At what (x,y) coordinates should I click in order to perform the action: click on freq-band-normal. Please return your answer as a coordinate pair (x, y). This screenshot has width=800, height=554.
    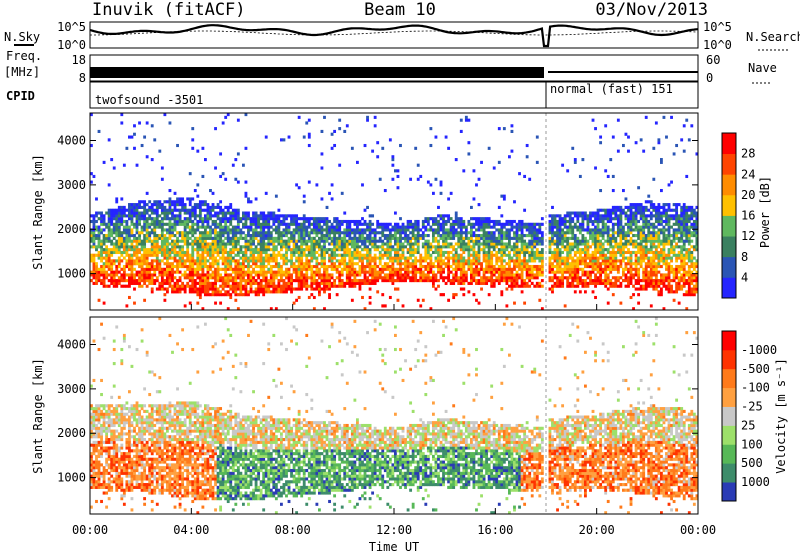
    Looking at the image, I should click on (623, 72).